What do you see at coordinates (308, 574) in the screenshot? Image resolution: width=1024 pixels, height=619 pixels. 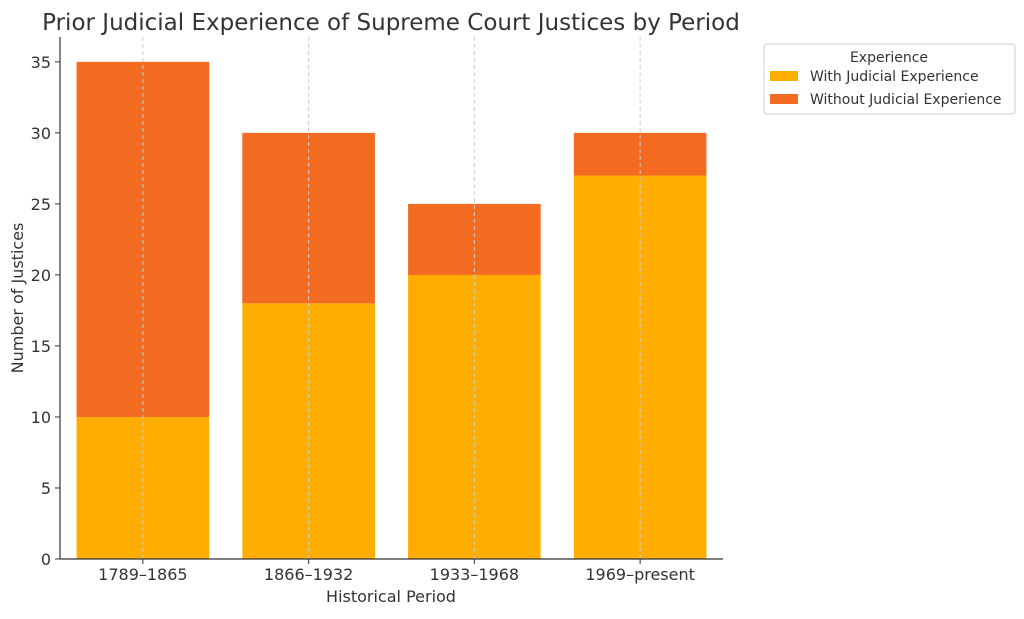 I see `x-tick-label: 1866–1932` at bounding box center [308, 574].